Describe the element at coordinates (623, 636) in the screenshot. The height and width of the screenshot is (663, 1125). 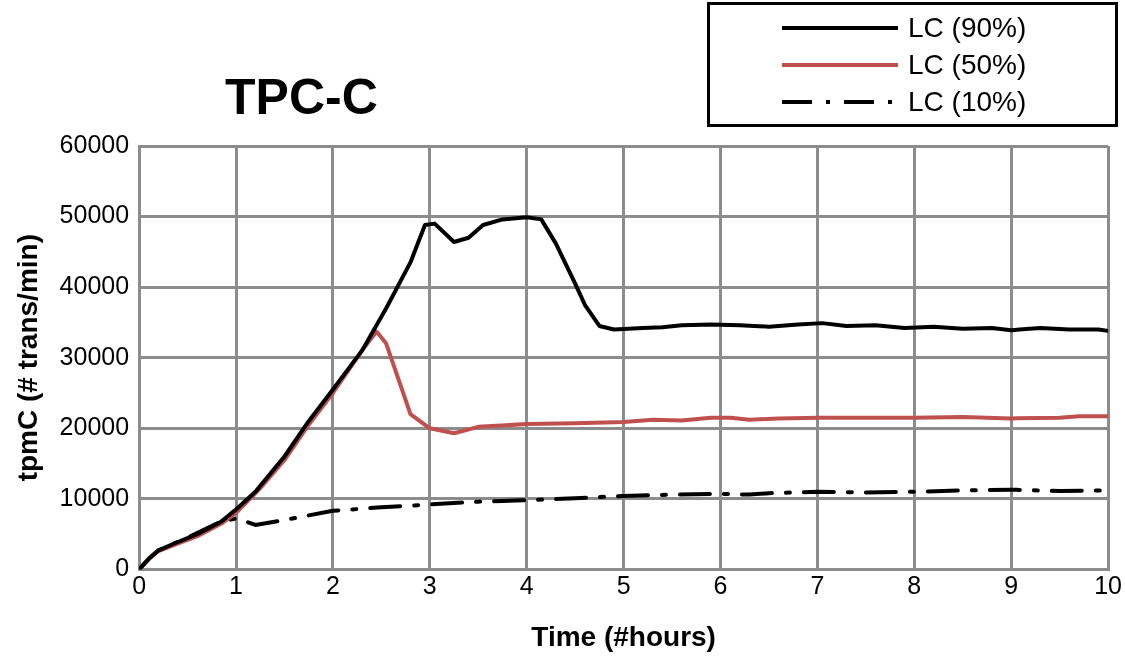
I see `x-axis-title: Time (#hours)` at that location.